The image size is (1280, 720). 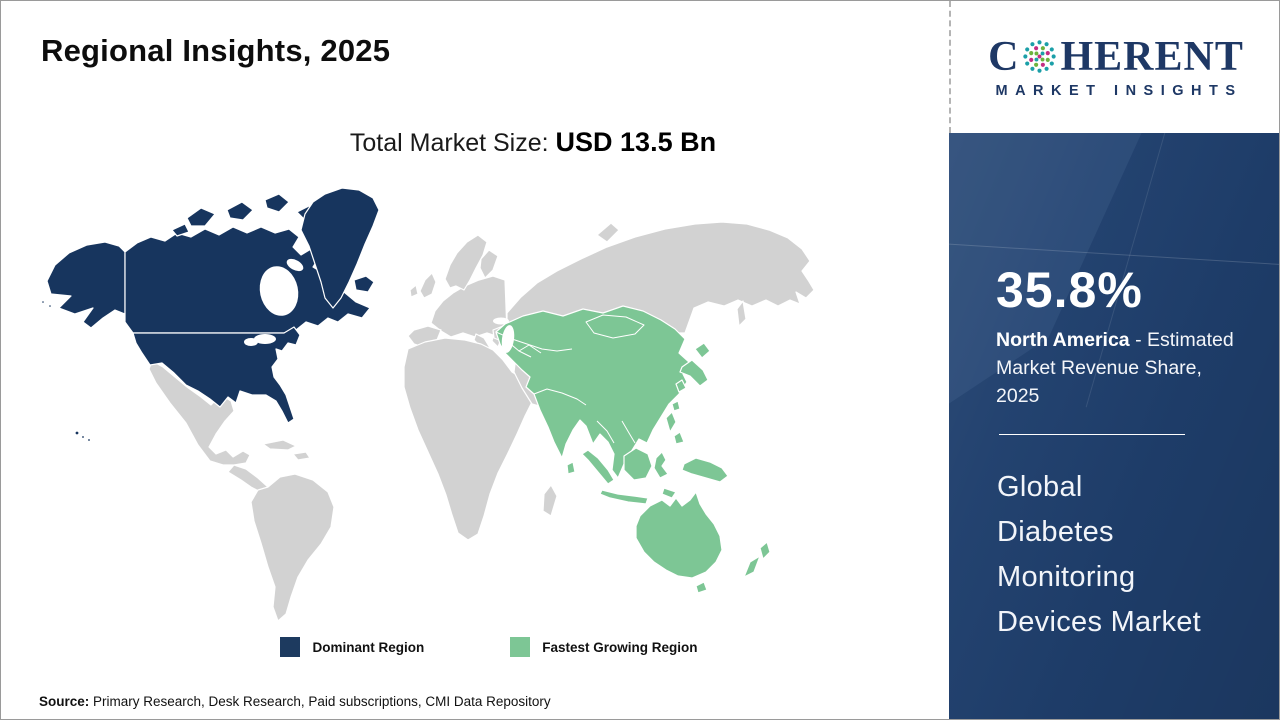 I want to click on legend-item-fastest-growing: Fastest Growing Region, so click(x=604, y=647).